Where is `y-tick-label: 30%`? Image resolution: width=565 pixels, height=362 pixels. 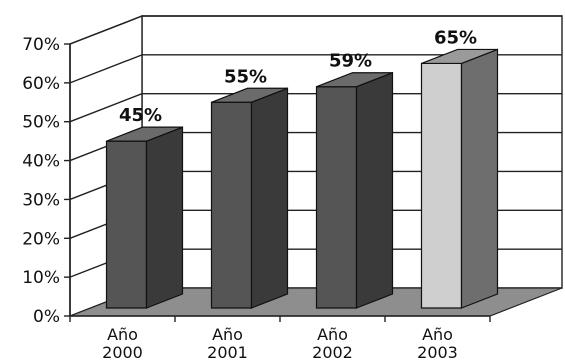 y-tick-label: 30% is located at coordinates (41, 200).